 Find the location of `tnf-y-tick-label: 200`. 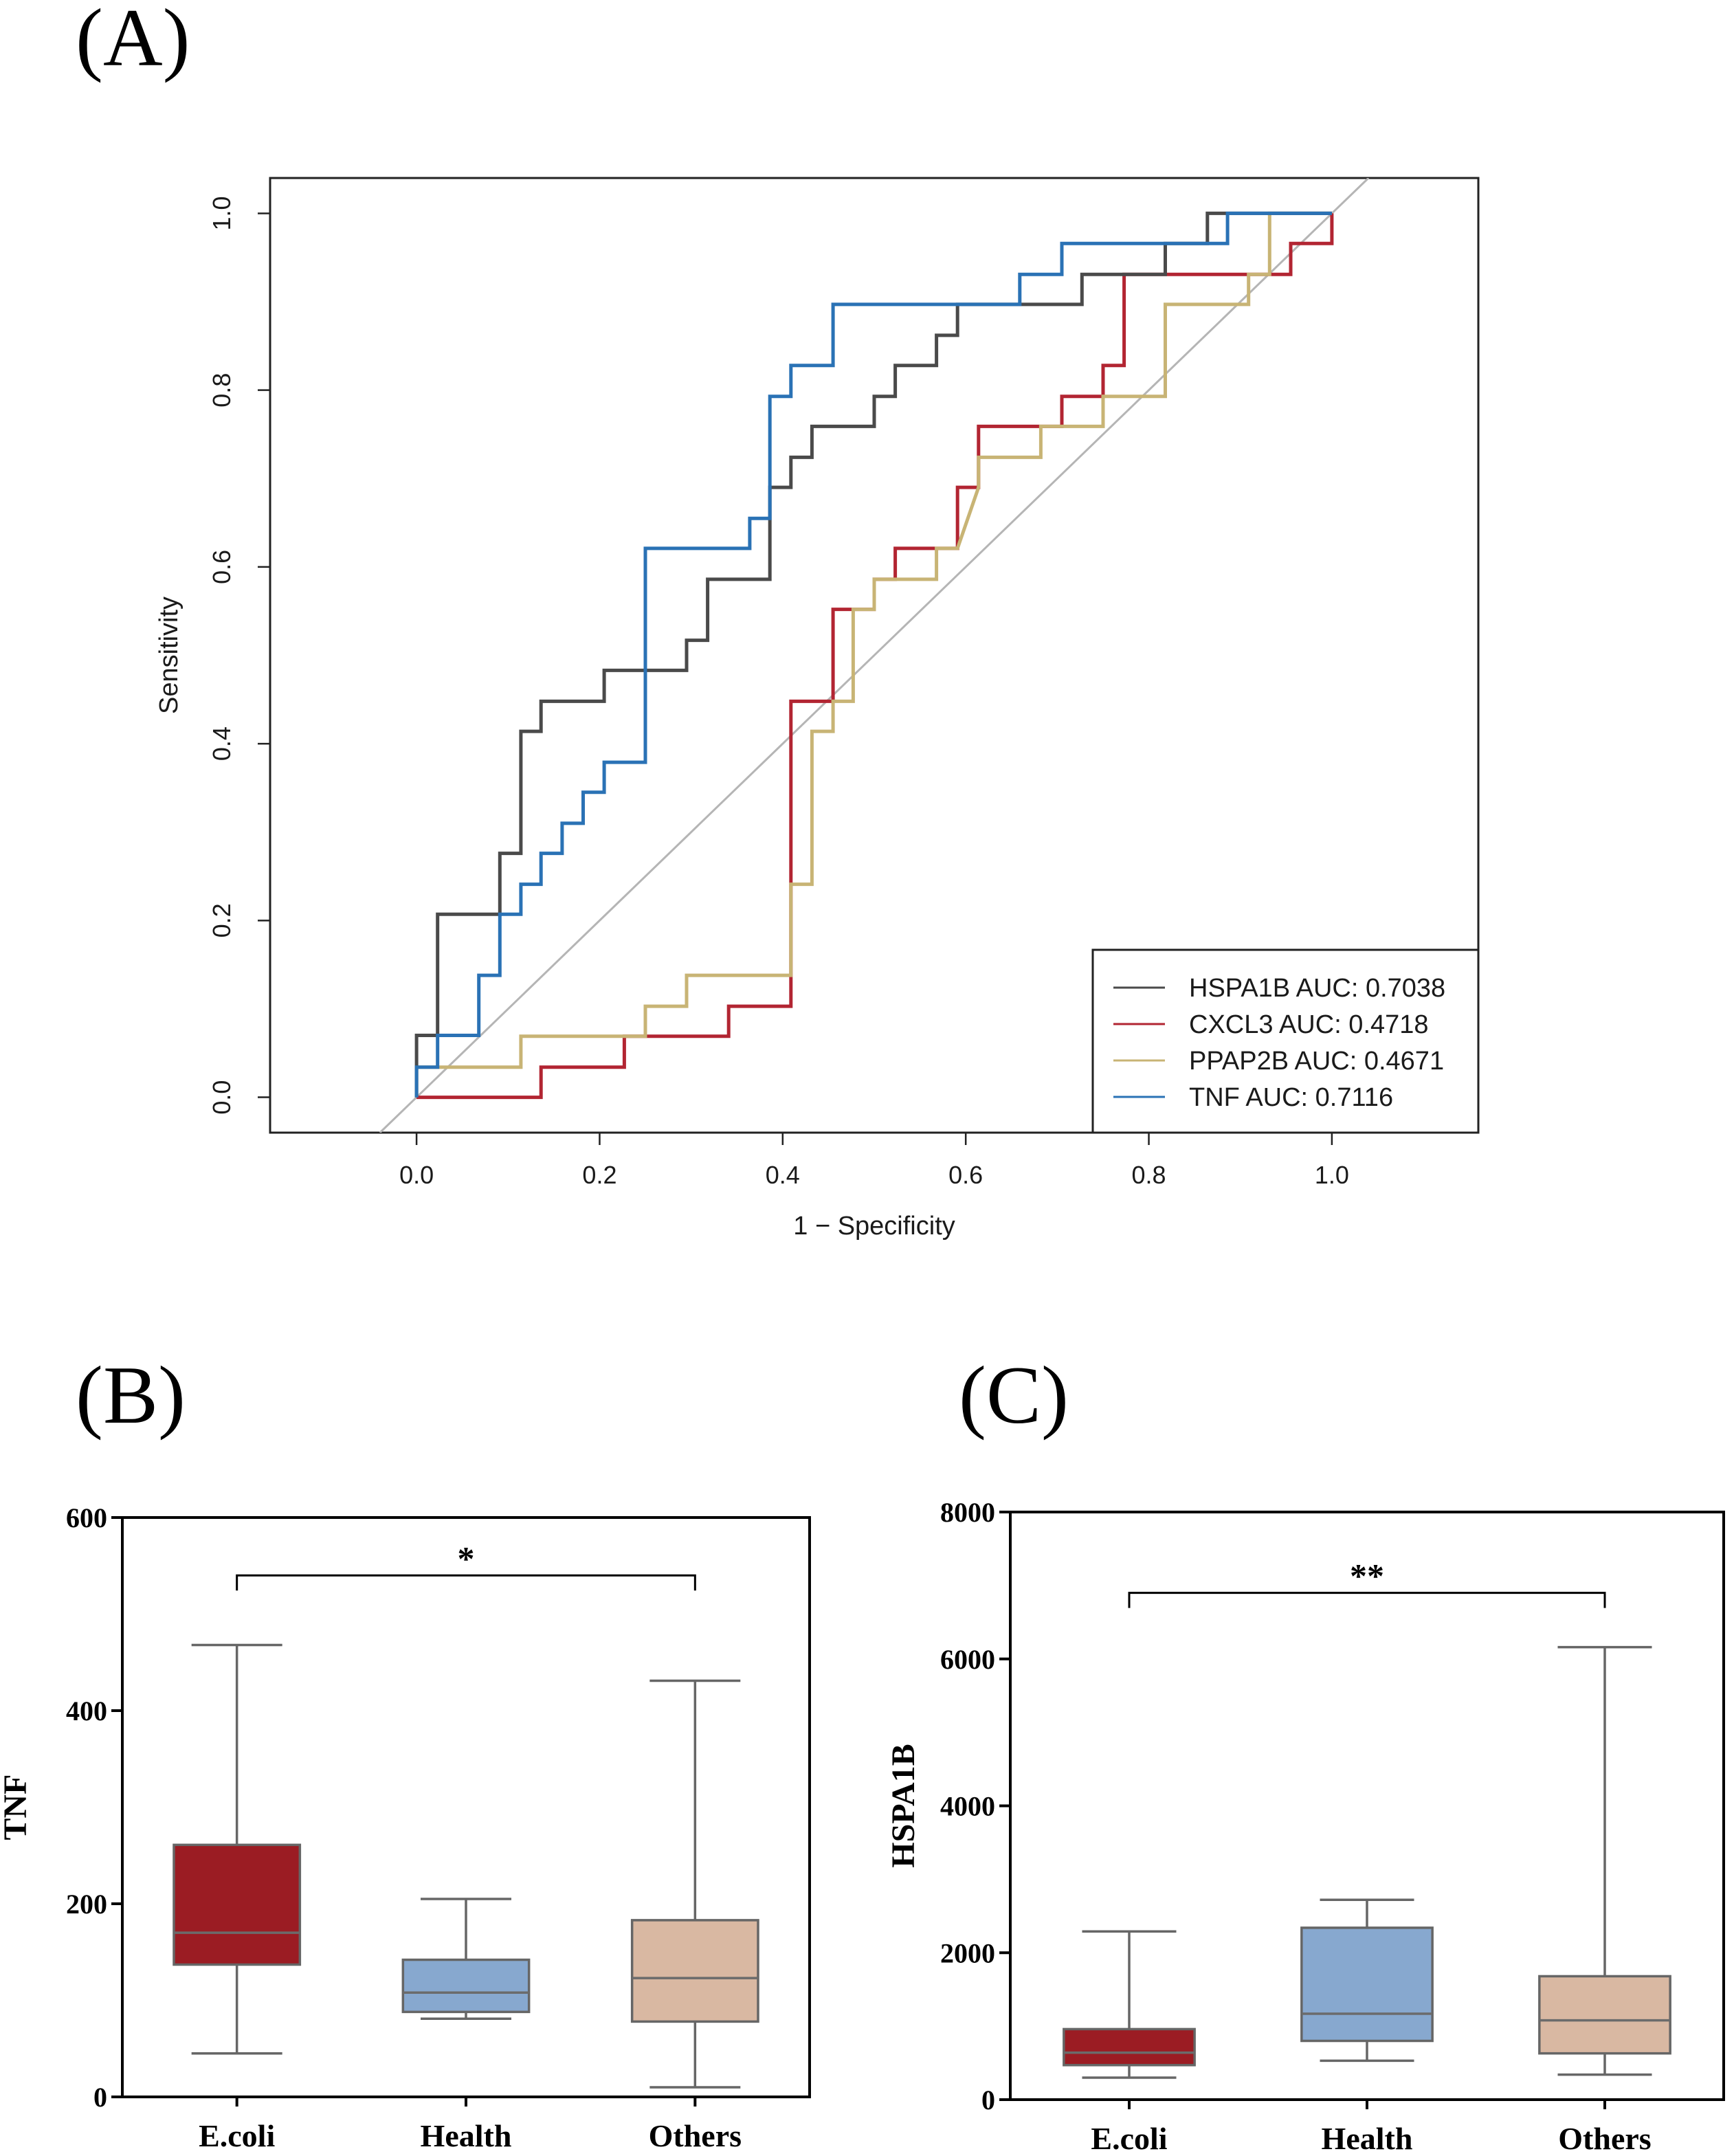

tnf-y-tick-label: 200 is located at coordinates (86, 1904).